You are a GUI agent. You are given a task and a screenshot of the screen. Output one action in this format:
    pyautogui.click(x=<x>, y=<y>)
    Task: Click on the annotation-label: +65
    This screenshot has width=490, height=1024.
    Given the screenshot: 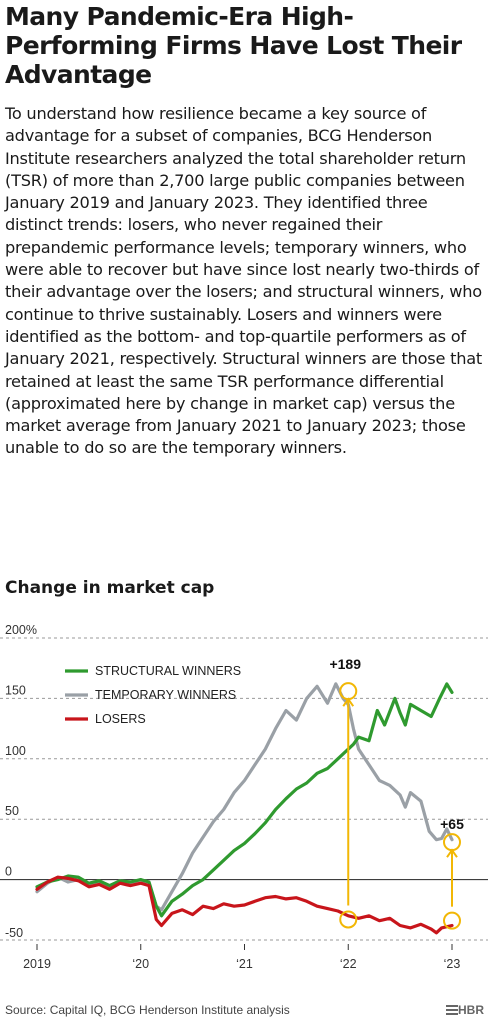 What is the action you would take?
    pyautogui.click(x=452, y=824)
    